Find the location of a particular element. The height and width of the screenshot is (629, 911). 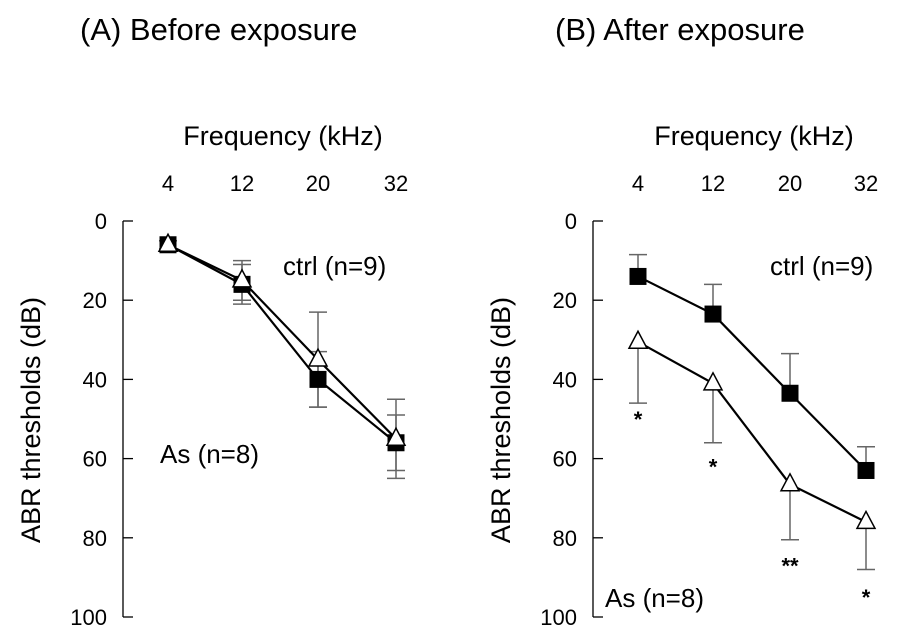

significance-marker: ** is located at coordinates (790, 565).